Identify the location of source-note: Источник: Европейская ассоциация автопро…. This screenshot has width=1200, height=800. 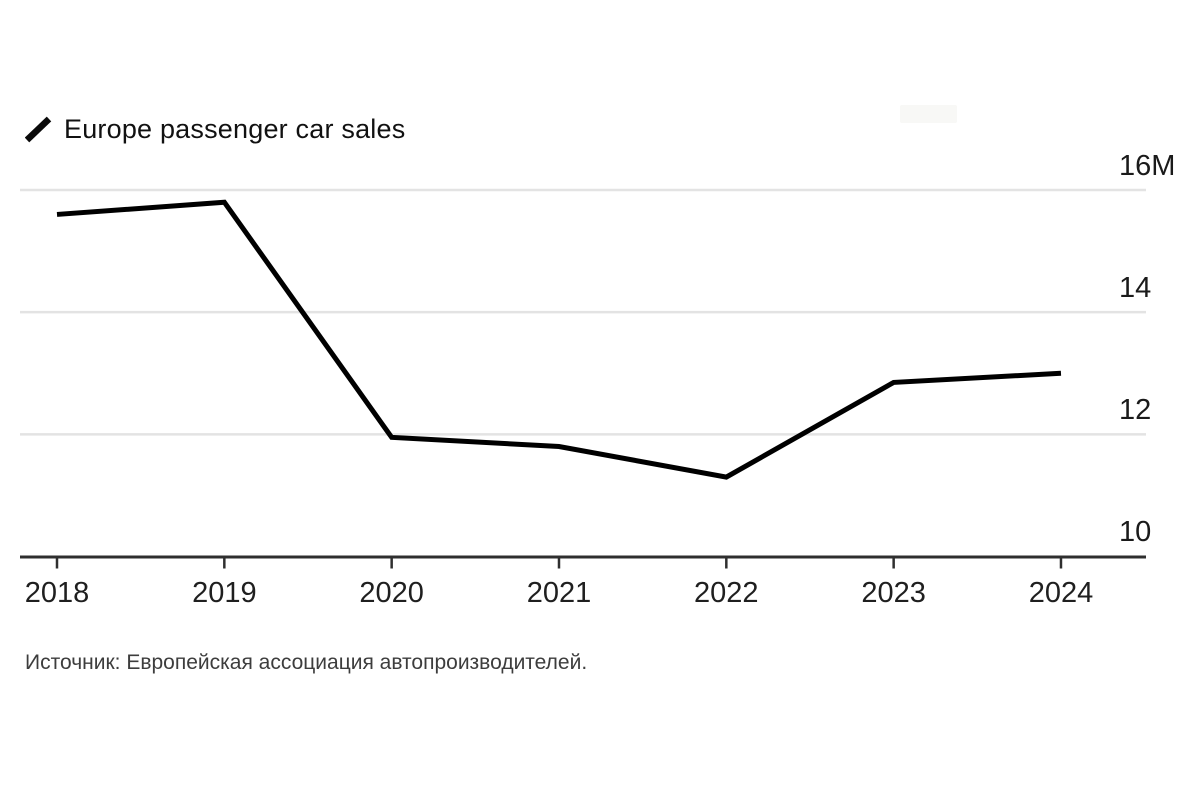
(306, 662).